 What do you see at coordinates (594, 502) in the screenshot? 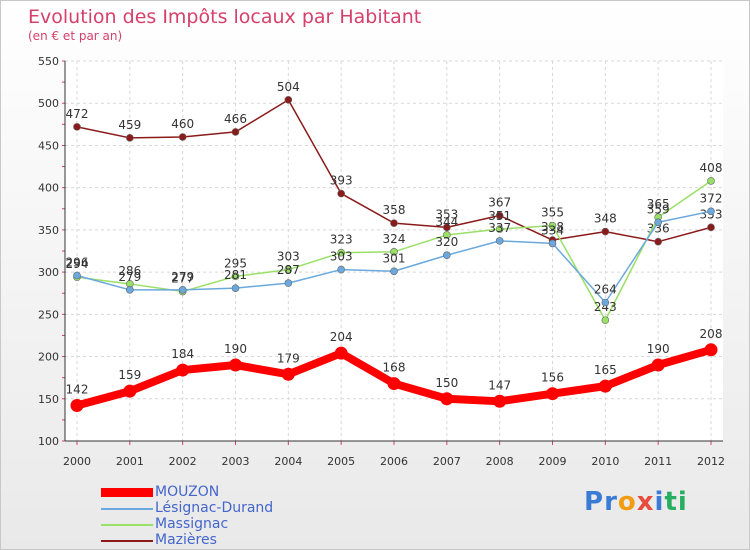
I see `logo-letter: P` at bounding box center [594, 502].